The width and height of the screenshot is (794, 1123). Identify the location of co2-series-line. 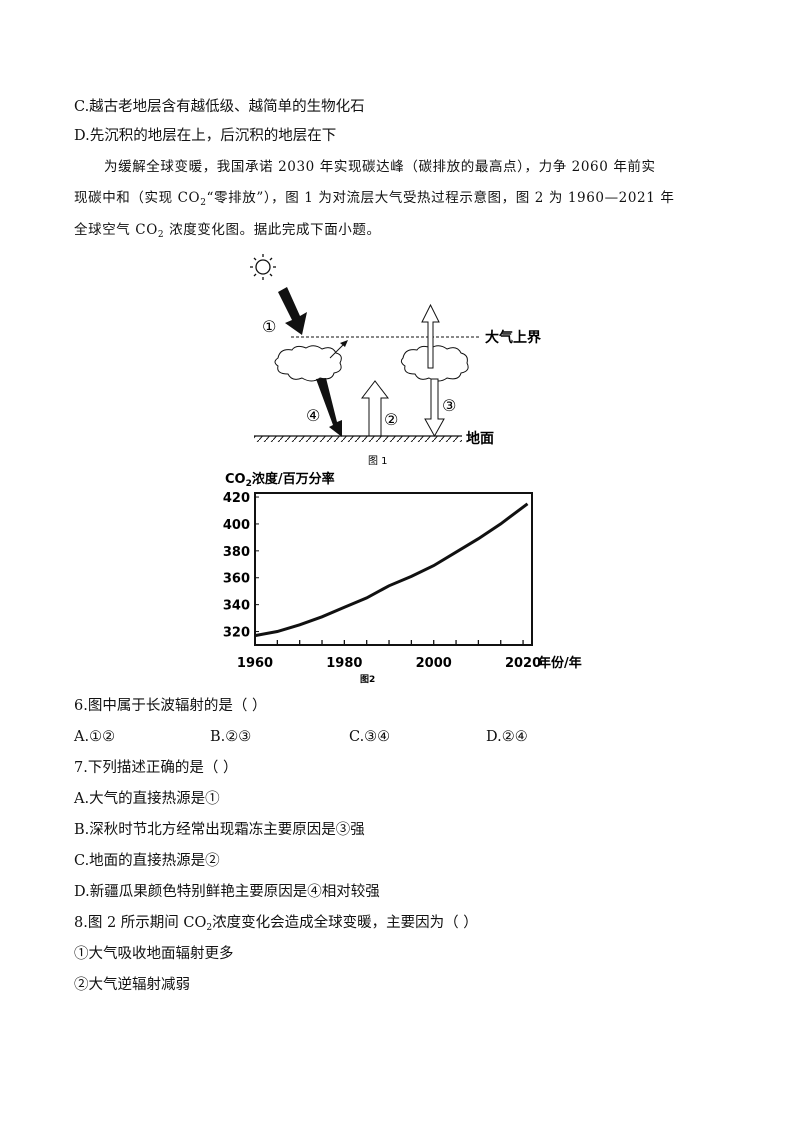
(391, 570).